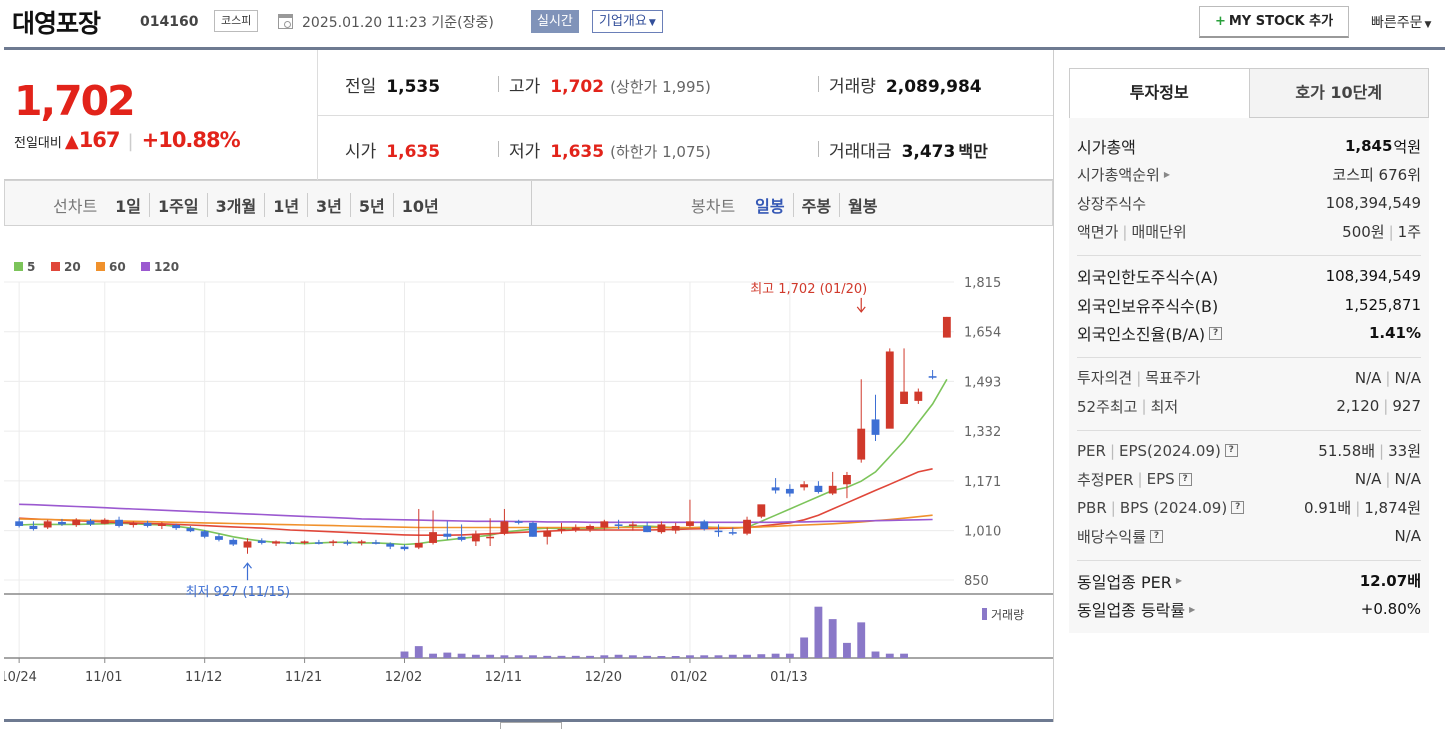 The image size is (1451, 729). Describe the element at coordinates (1249, 175) in the screenshot. I see `market-cap-rank-row: 시가총액순위 ▶ 코스피 676위` at that location.